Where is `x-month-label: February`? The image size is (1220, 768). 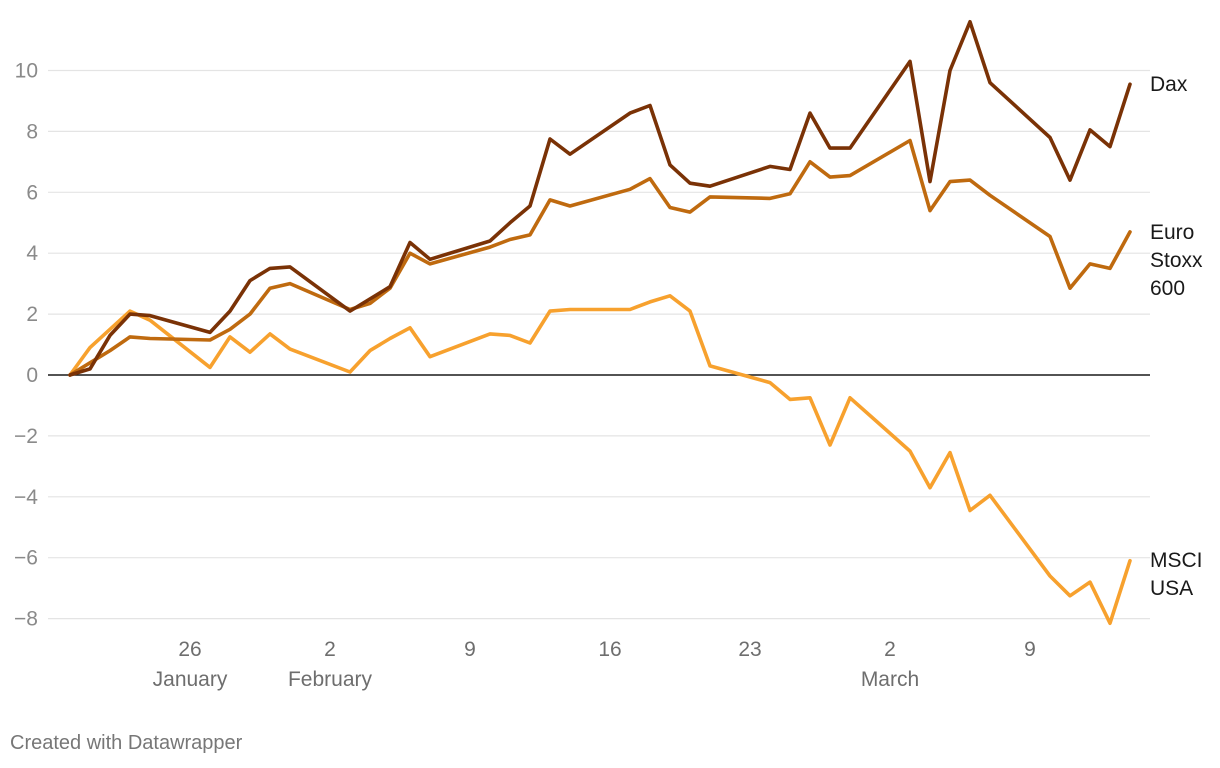
x-month-label: February is located at coordinates (330, 679).